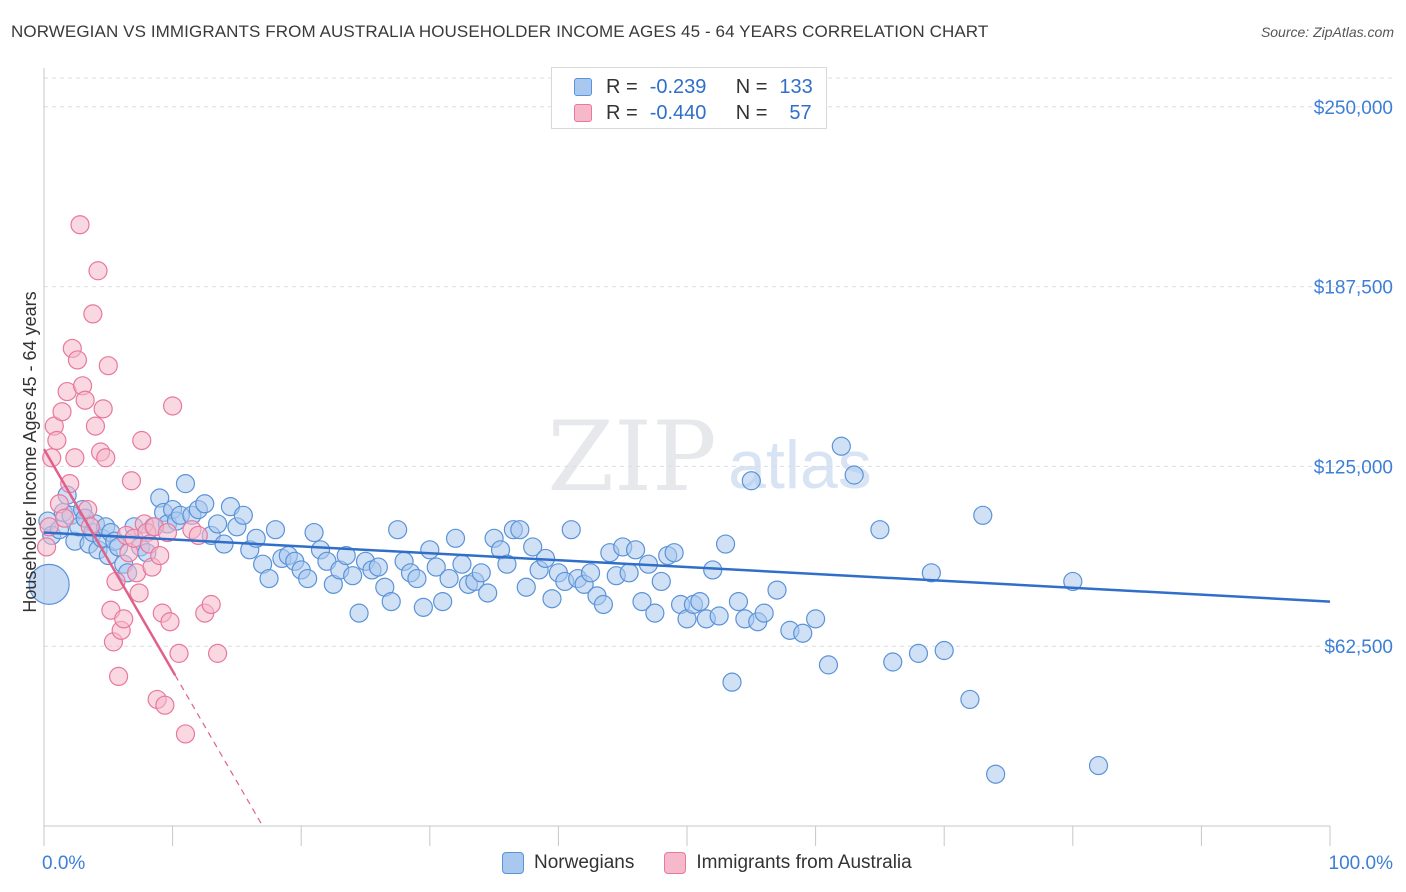 The height and width of the screenshot is (892, 1406). What do you see at coordinates (49, 584) in the screenshot?
I see `norwegians-cluster-point` at bounding box center [49, 584].